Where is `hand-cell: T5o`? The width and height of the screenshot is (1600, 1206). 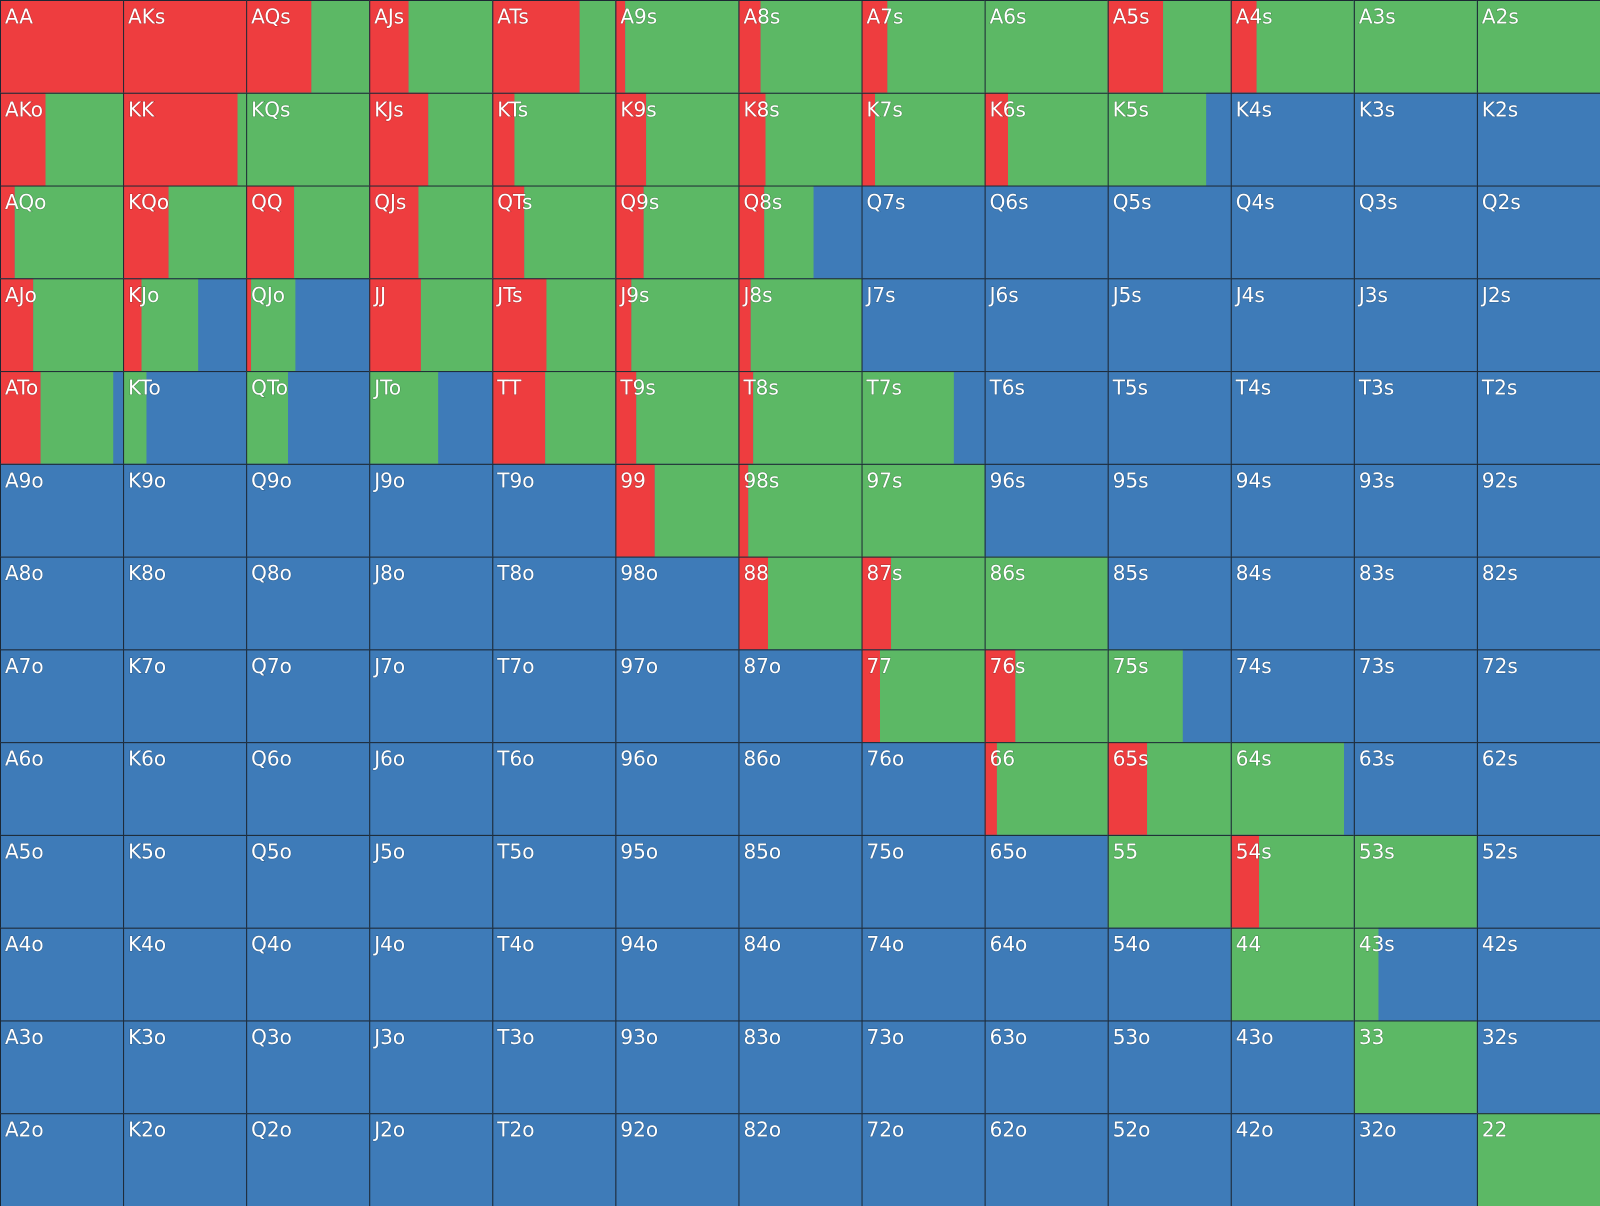 hand-cell: T5o is located at coordinates (554, 881).